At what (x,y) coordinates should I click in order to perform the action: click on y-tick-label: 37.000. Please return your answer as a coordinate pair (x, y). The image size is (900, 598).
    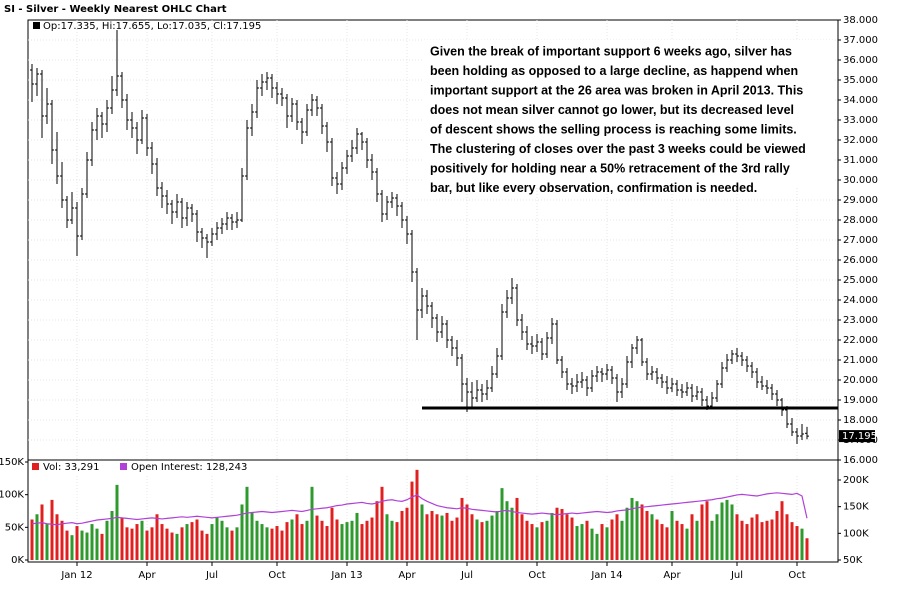
    Looking at the image, I should click on (860, 40).